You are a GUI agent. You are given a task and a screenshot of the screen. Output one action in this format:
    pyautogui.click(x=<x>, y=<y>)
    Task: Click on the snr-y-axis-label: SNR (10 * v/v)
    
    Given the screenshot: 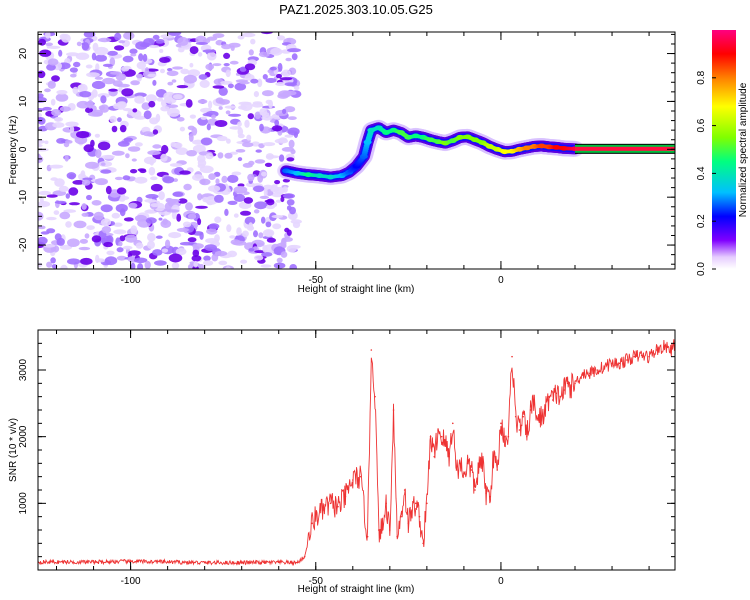 What is the action you would take?
    pyautogui.click(x=13, y=450)
    